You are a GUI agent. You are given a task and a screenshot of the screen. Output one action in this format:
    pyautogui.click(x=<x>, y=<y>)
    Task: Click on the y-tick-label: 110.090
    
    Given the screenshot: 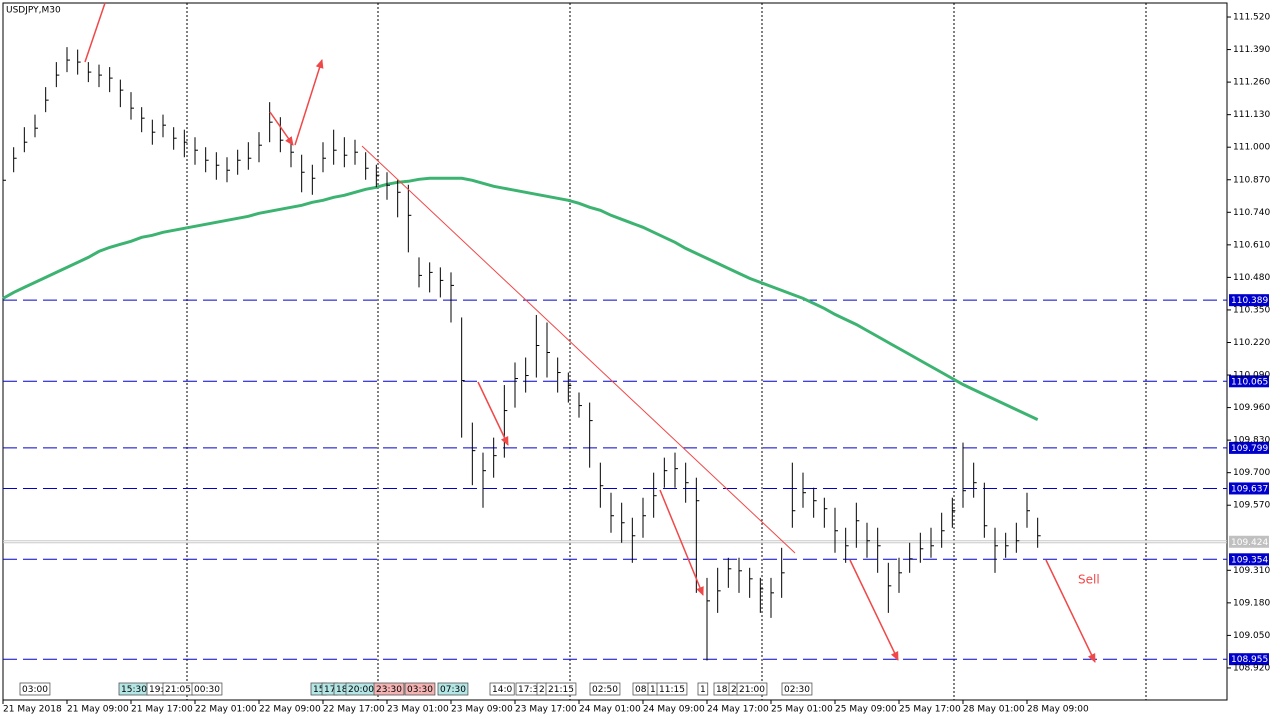 What is the action you would take?
    pyautogui.click(x=1251, y=376)
    